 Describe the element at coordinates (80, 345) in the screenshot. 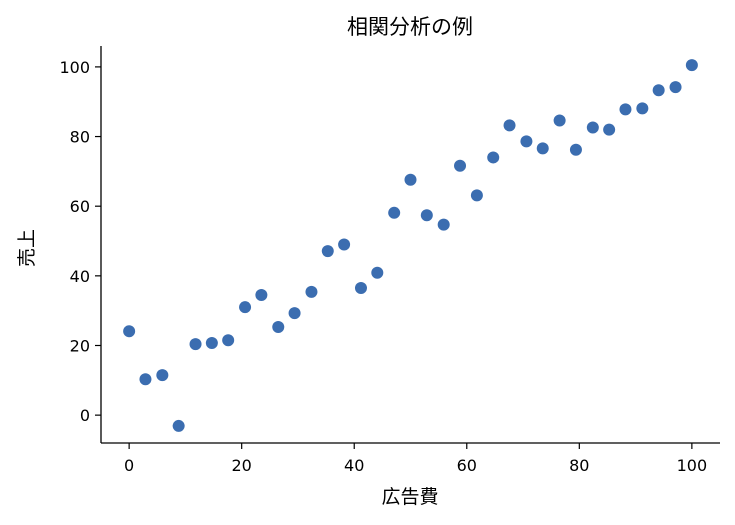

I see `y-tick-label: 20` at that location.